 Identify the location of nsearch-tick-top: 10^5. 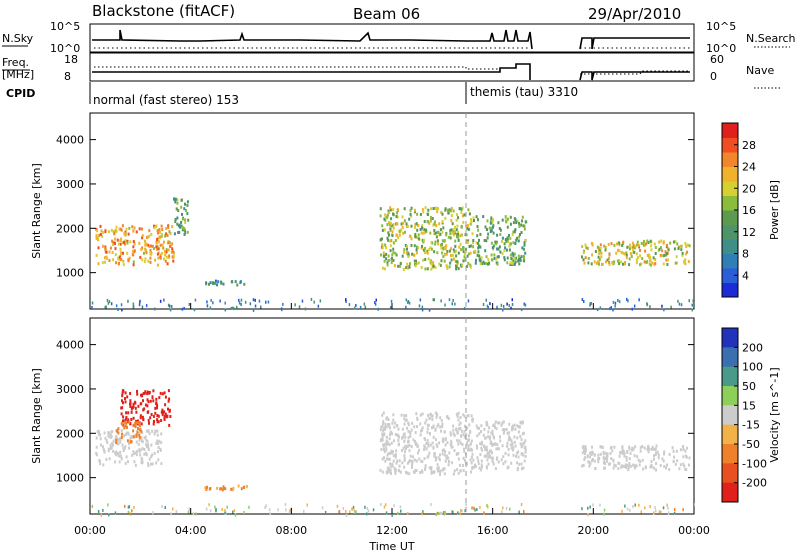
(721, 26).